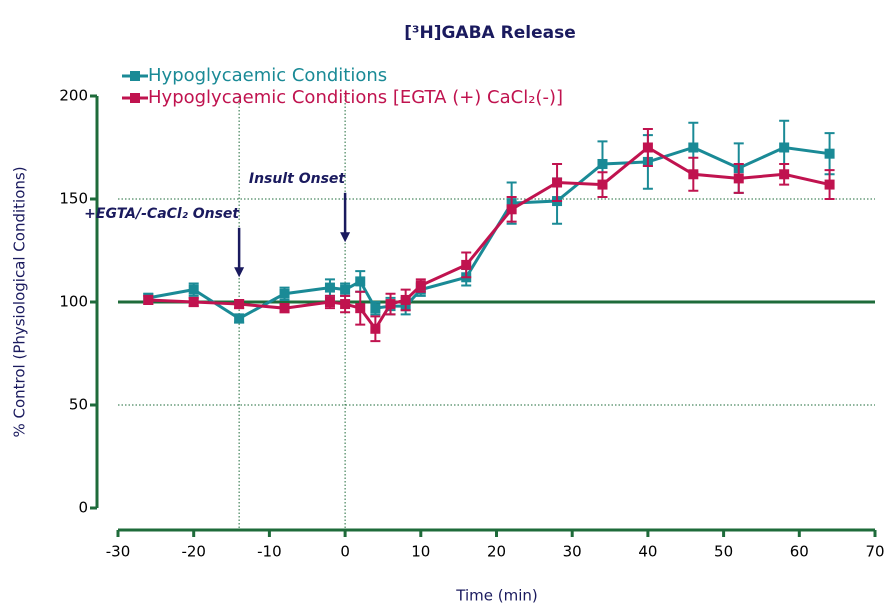  What do you see at coordinates (267, 75) in the screenshot?
I see `legend-label: Hypoglycaemic Conditions` at bounding box center [267, 75].